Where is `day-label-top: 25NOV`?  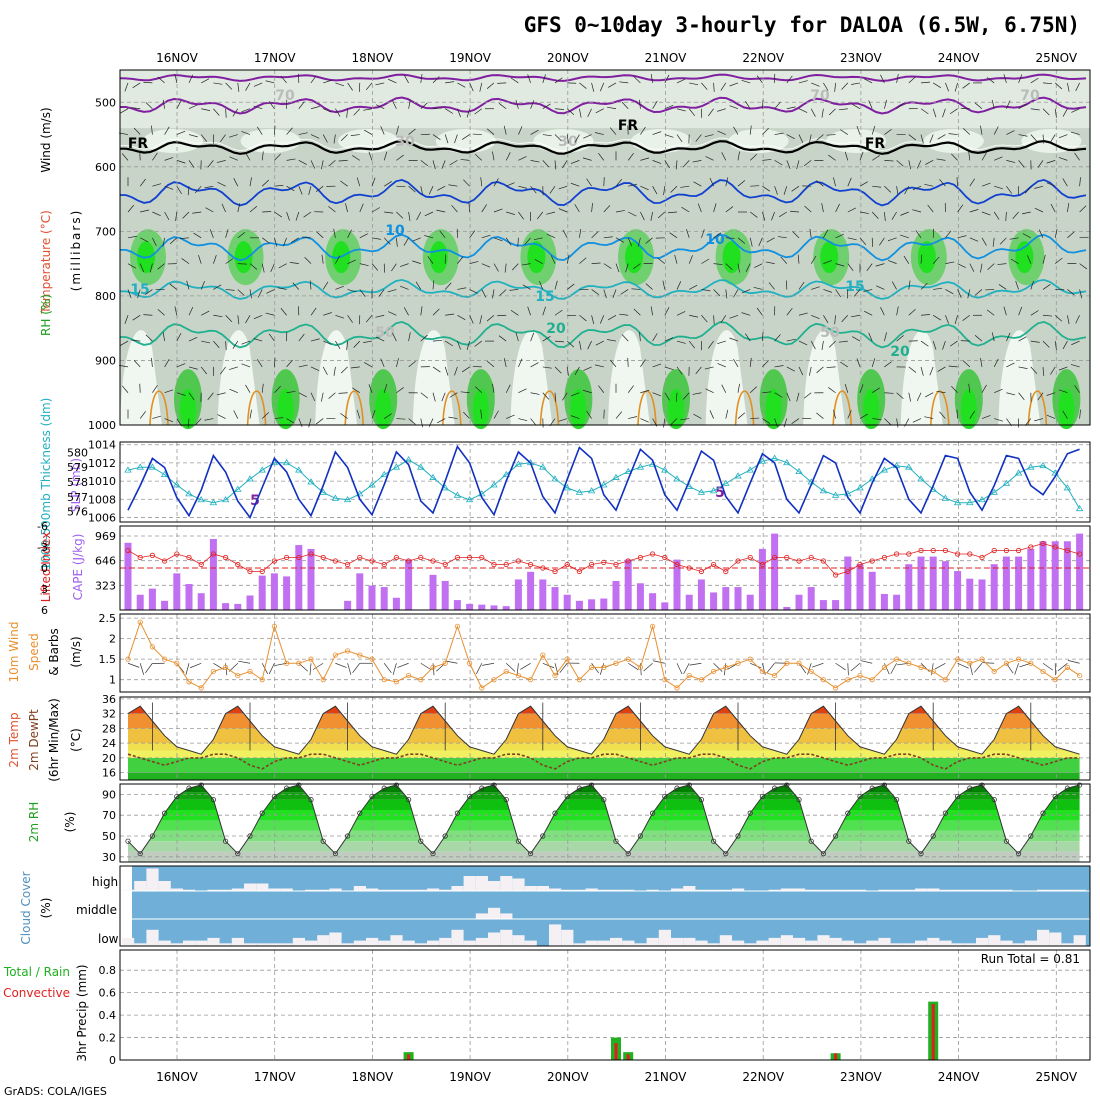
day-label-top: 25NOV is located at coordinates (1056, 58).